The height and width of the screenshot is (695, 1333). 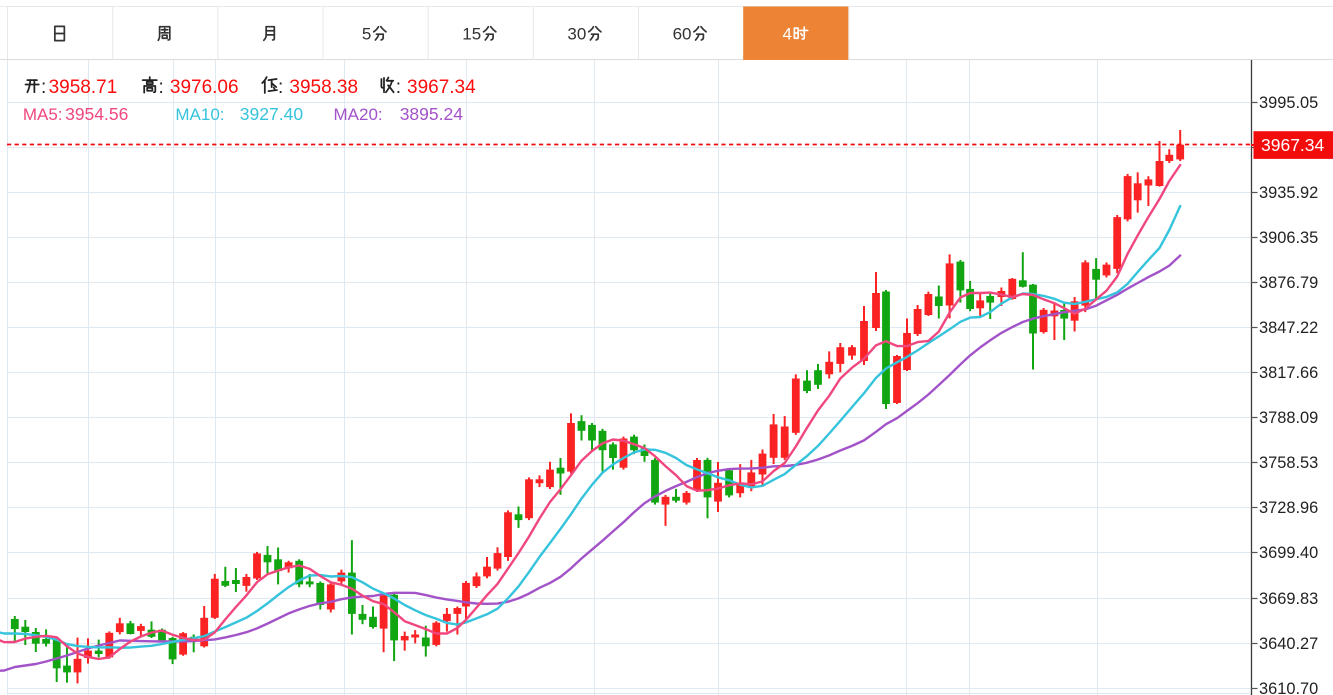 I want to click on svg-text: 3817.66, so click(x=1288, y=373).